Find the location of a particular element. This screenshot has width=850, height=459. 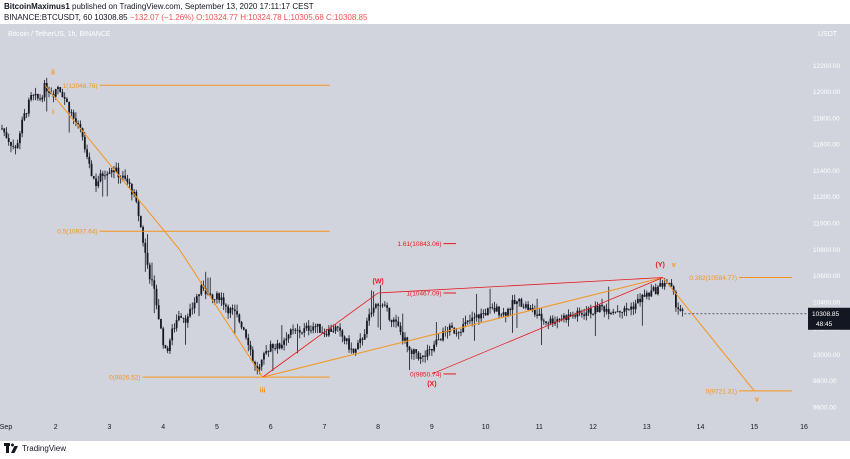

y-tick-label: 11800.00 is located at coordinates (826, 118).